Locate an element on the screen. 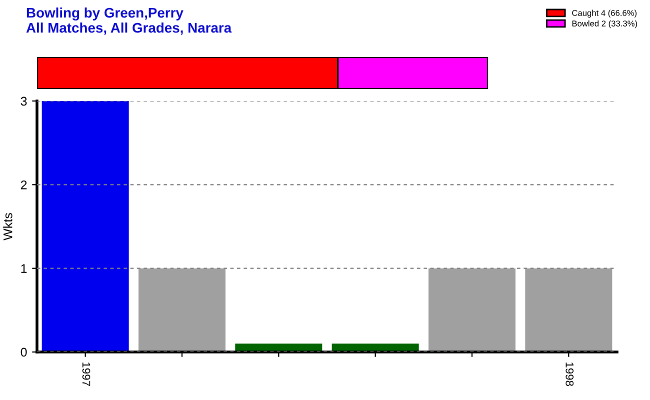 Image resolution: width=650 pixels, height=400 pixels. y-tick-label: 3 is located at coordinates (23, 101).